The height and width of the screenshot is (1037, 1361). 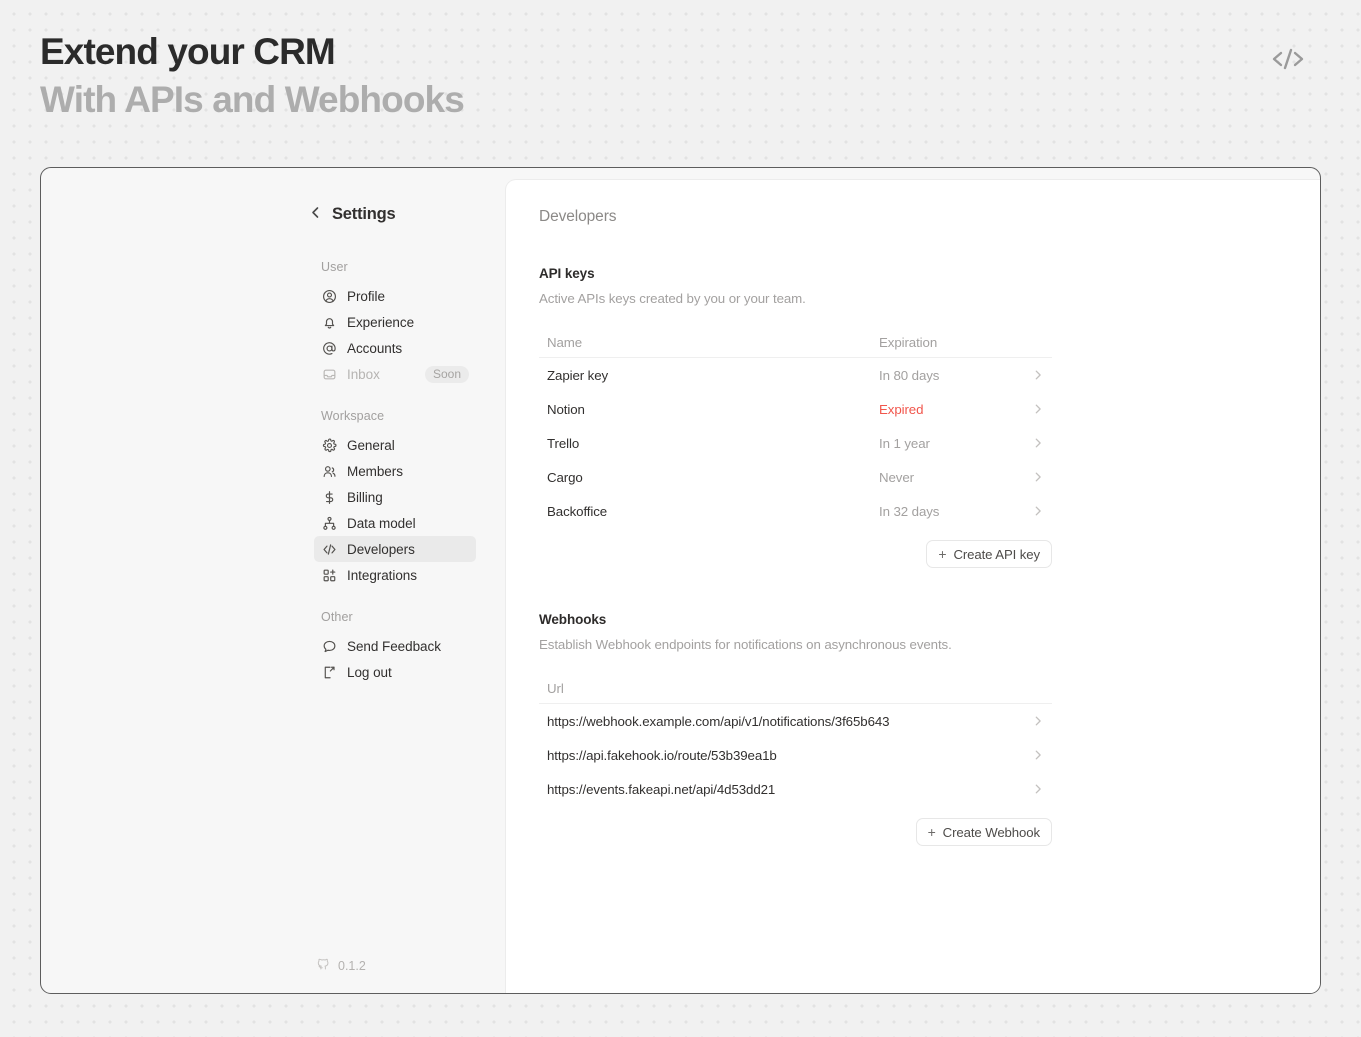 I want to click on version-label: 0.1.2, so click(x=352, y=965).